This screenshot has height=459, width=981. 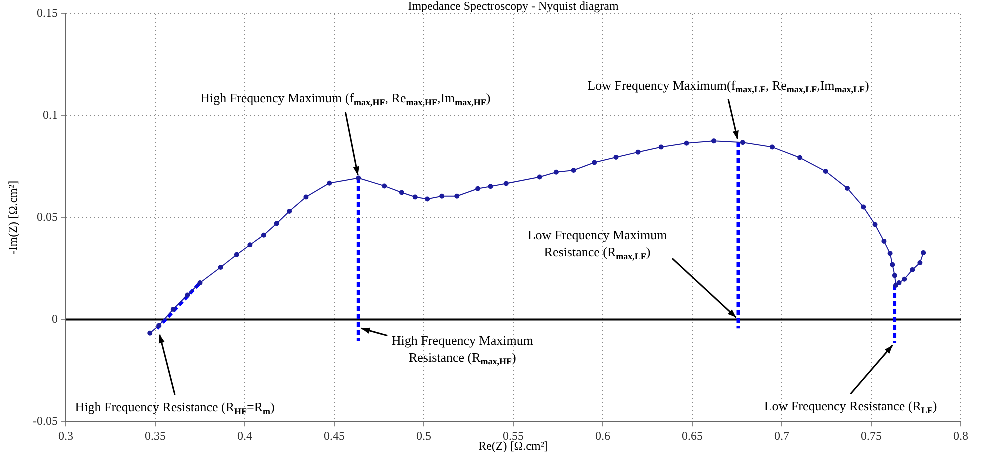 What do you see at coordinates (871, 435) in the screenshot?
I see `x-tick-label: 0.75` at bounding box center [871, 435].